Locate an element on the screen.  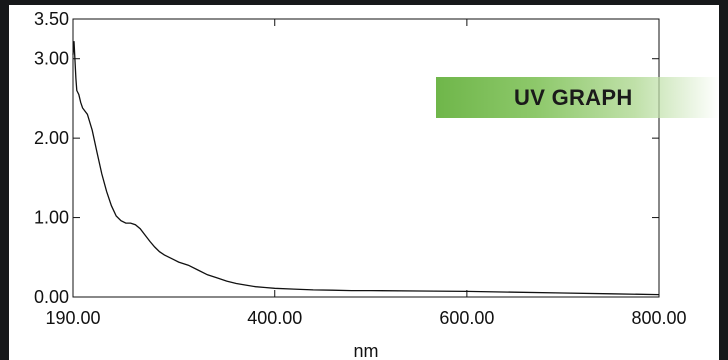
x-tick-label: 190.00 is located at coordinates (72, 318).